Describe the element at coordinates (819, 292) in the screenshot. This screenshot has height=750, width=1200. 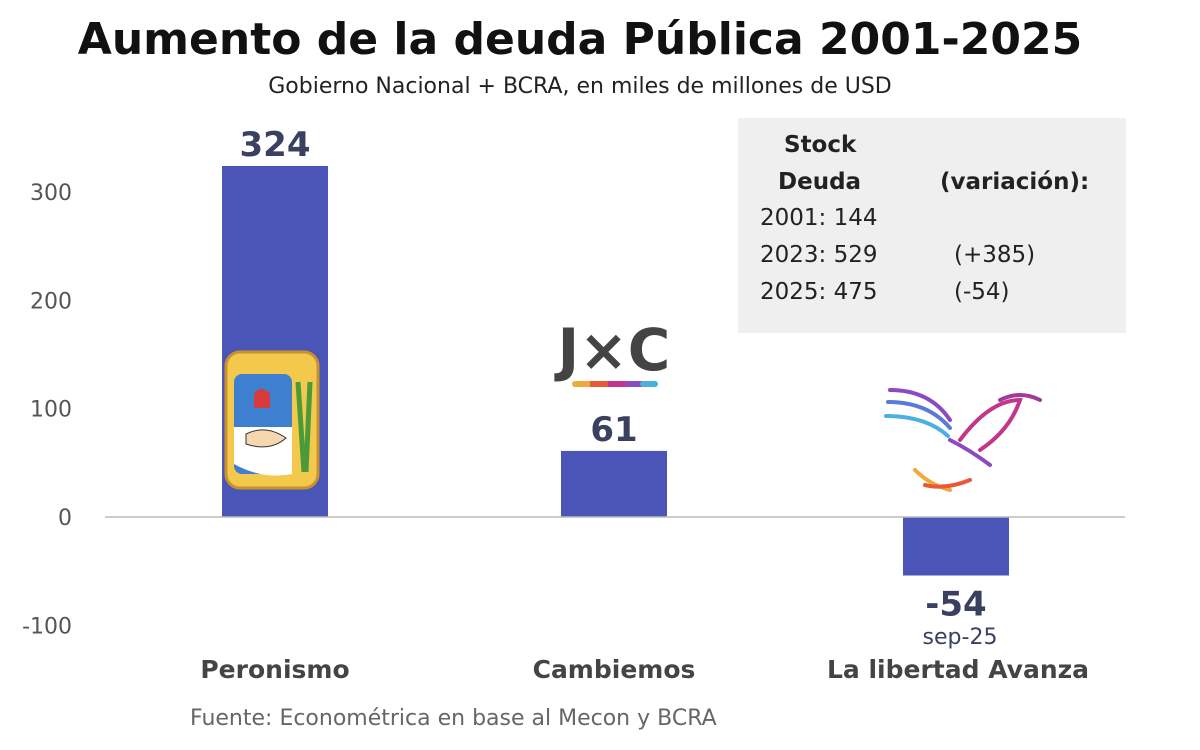
I see `infobox-row-label: 2025: 475` at that location.